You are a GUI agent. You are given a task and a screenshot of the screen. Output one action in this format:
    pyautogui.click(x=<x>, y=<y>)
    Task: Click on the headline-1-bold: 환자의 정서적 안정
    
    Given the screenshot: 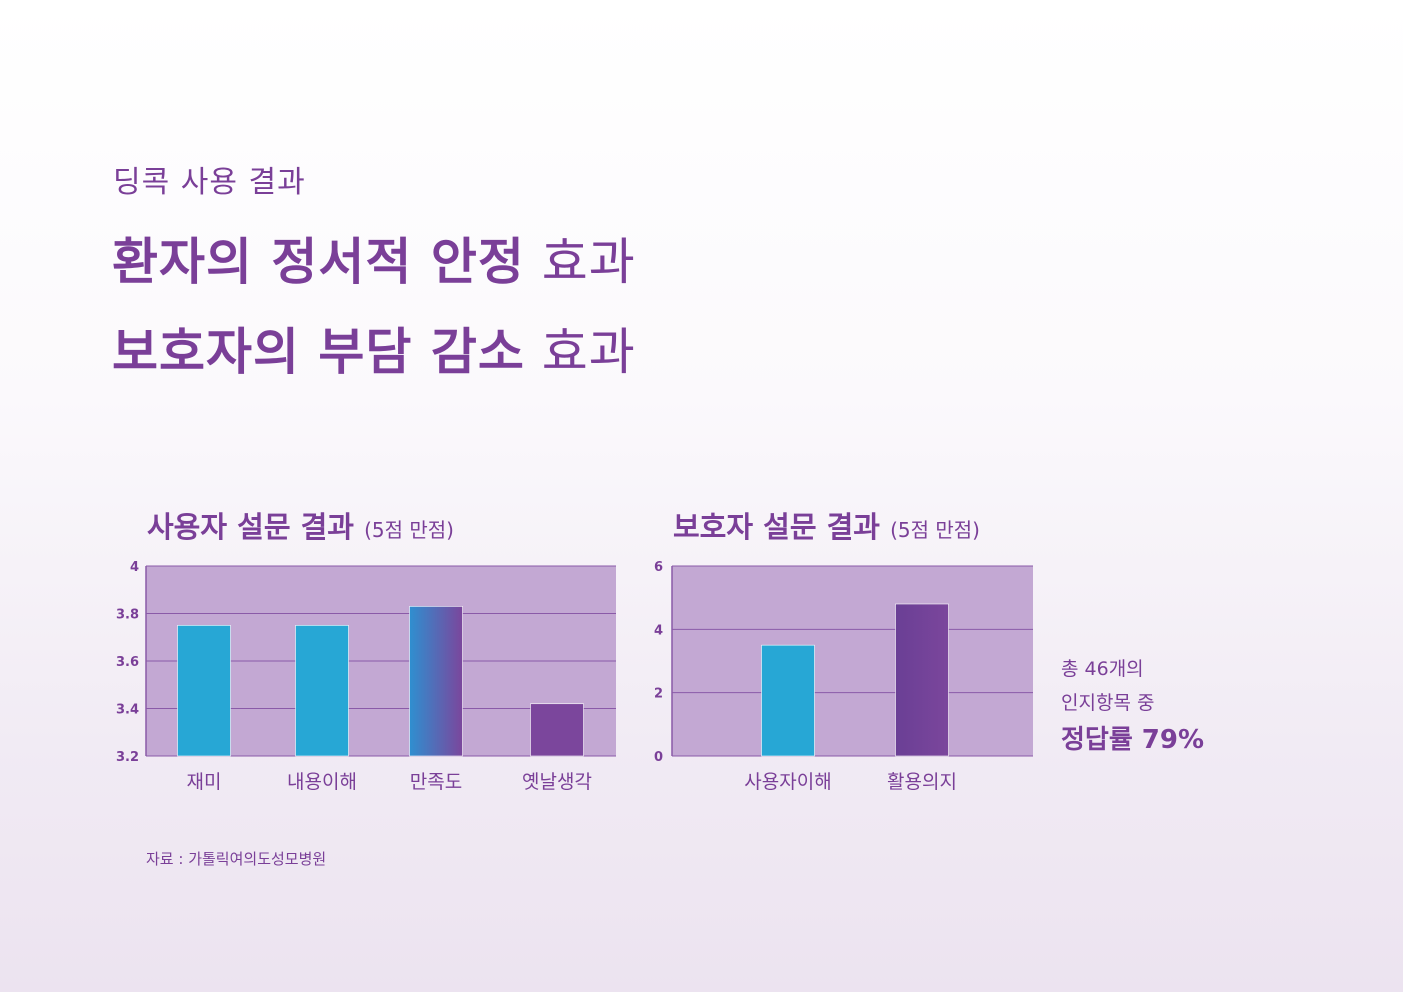 What is the action you would take?
    pyautogui.click(x=318, y=262)
    